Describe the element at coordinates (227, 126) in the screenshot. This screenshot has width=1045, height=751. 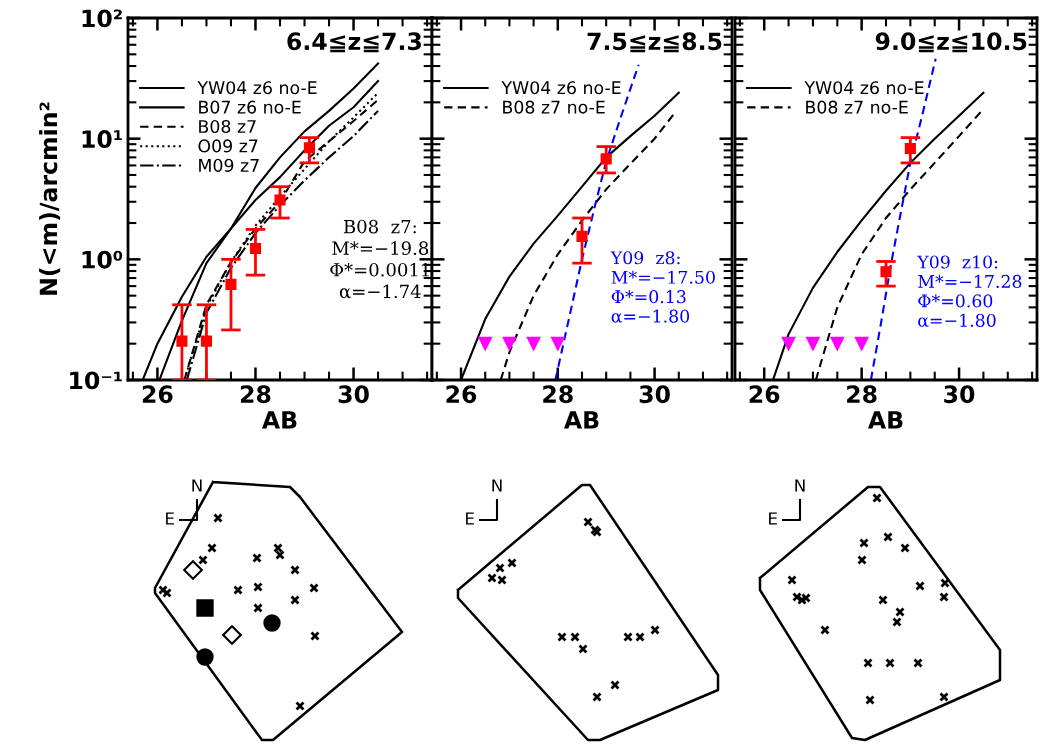
I see `legend-label: B08 z7` at that location.